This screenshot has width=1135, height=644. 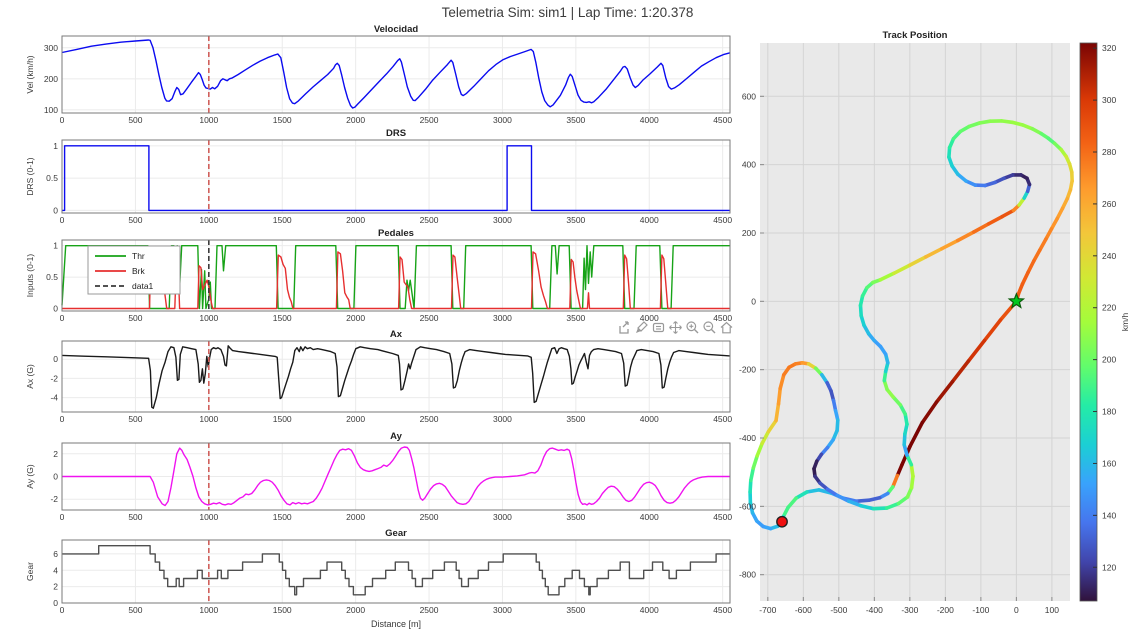 I want to click on svg-text: -300, so click(x=909, y=610).